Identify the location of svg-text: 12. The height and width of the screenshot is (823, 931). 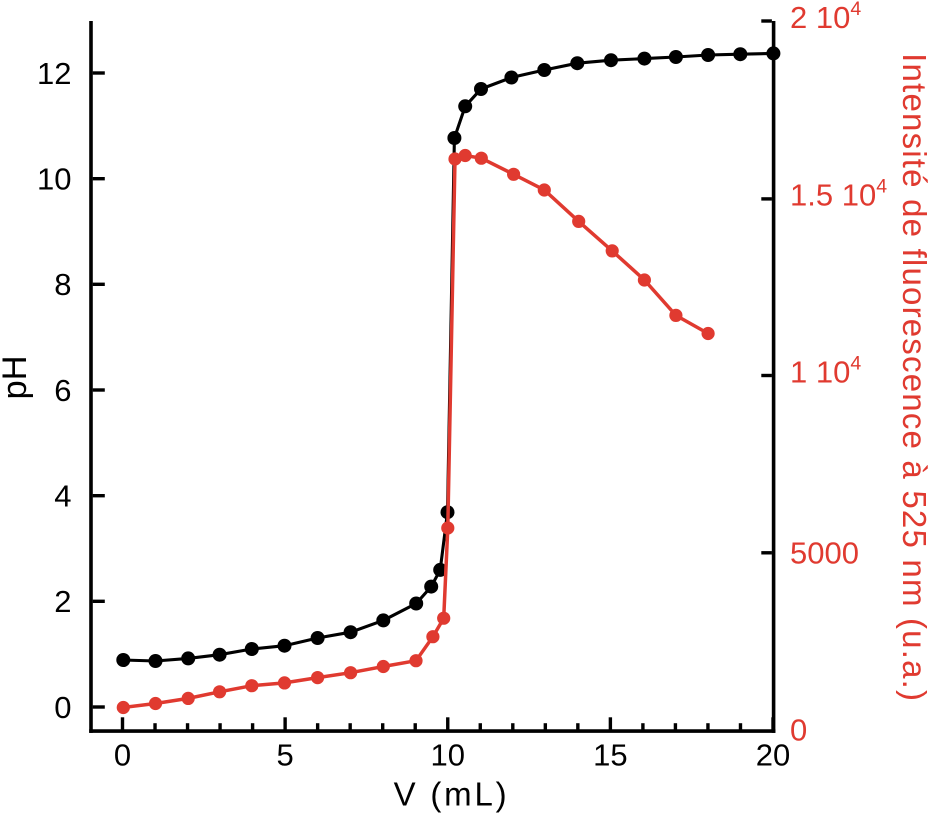
(54, 73).